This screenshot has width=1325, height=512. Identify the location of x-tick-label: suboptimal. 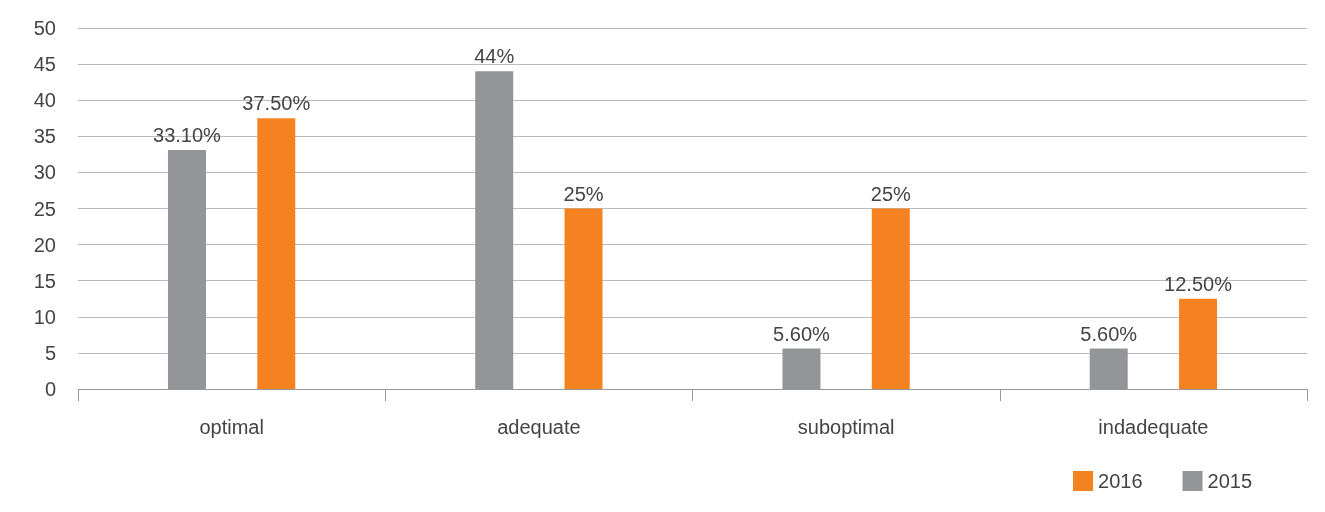
(846, 427).